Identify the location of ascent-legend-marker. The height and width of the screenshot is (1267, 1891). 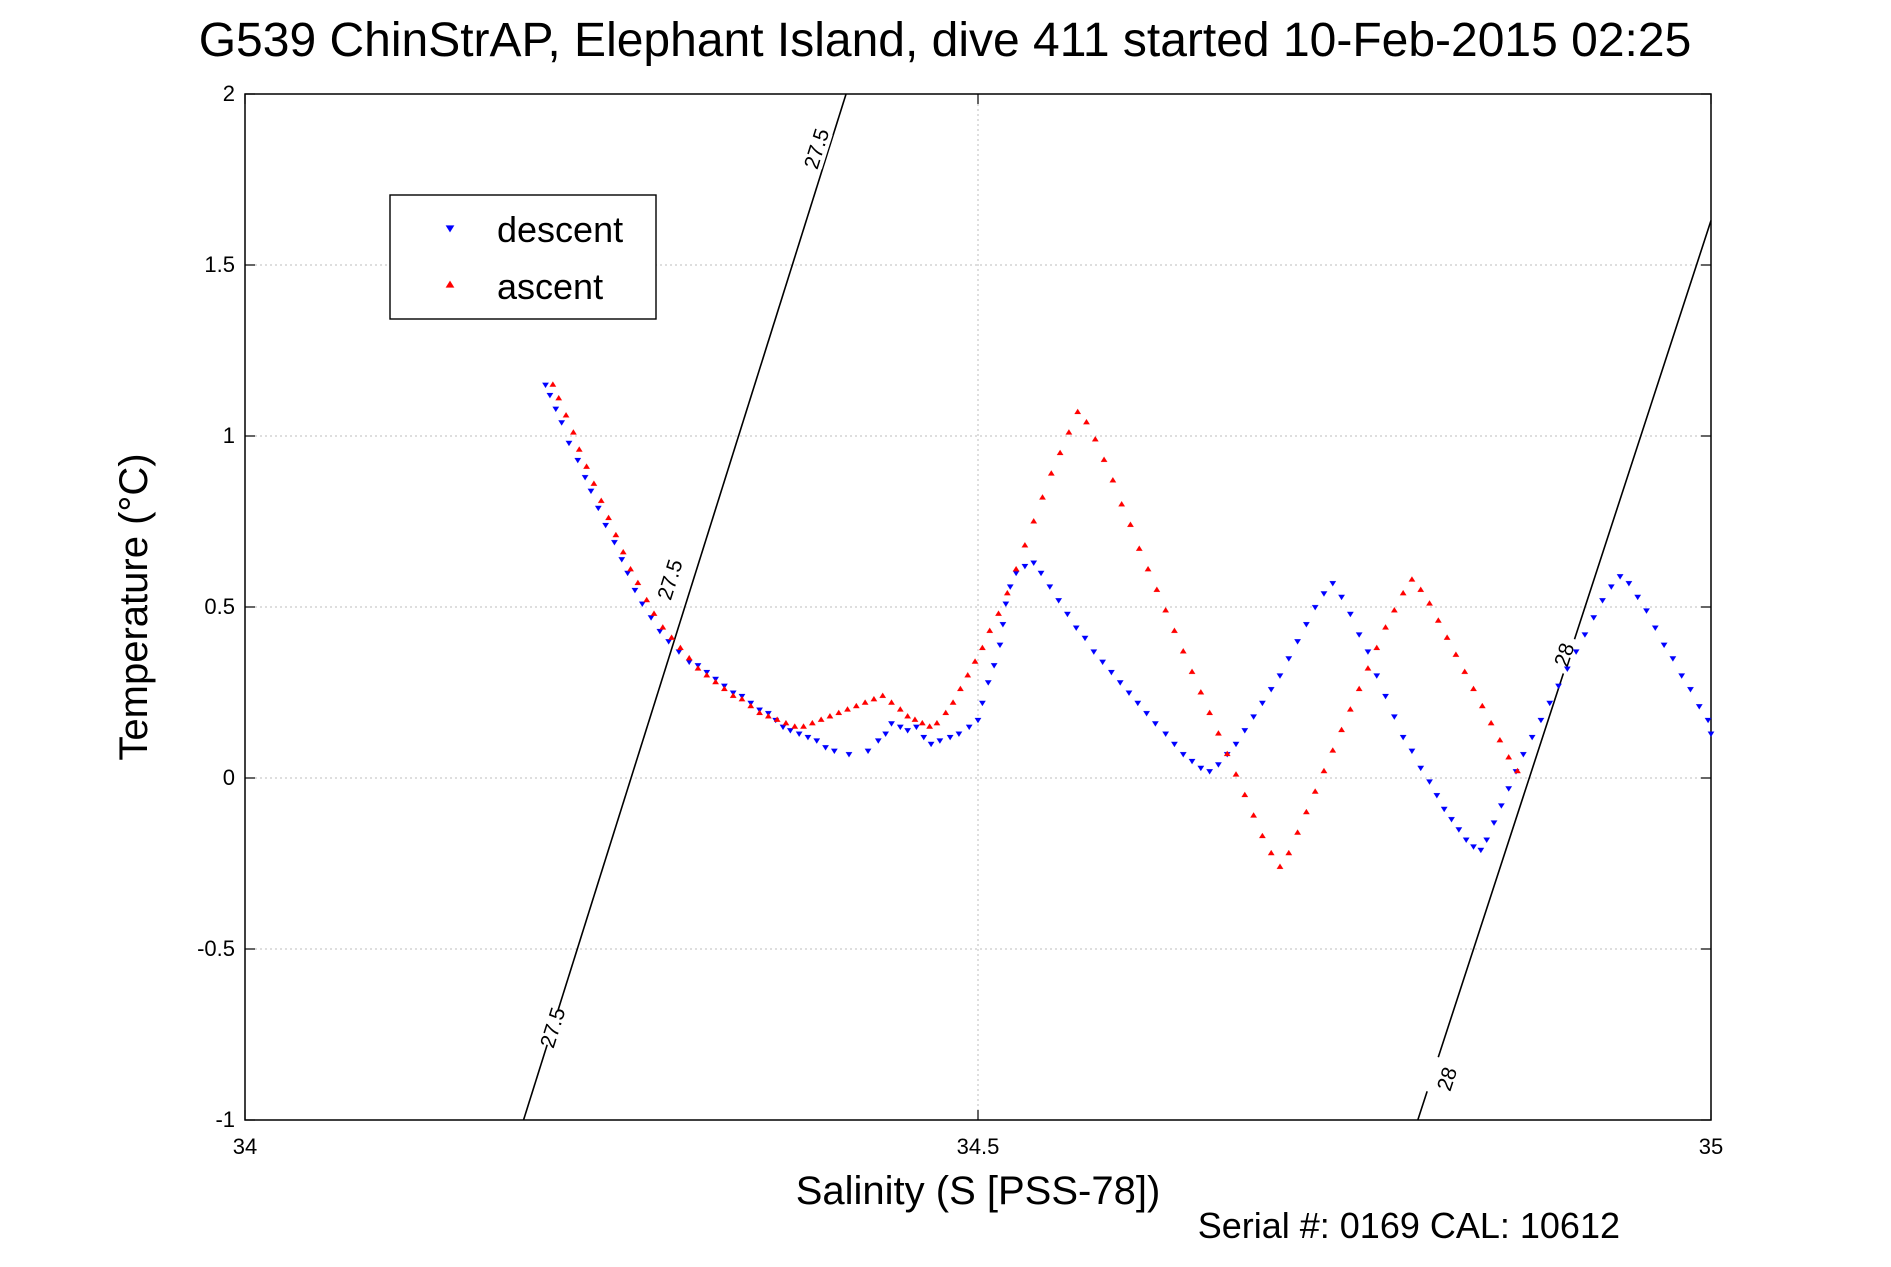
(450, 284).